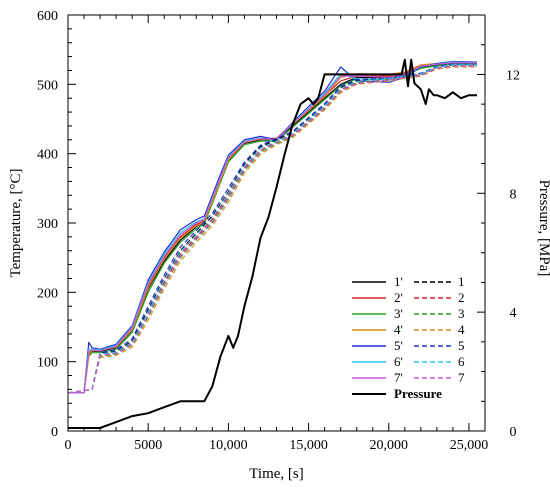 This screenshot has width=550, height=491. What do you see at coordinates (418, 393) in the screenshot?
I see `legend-label-pressure: Pressure` at bounding box center [418, 393].